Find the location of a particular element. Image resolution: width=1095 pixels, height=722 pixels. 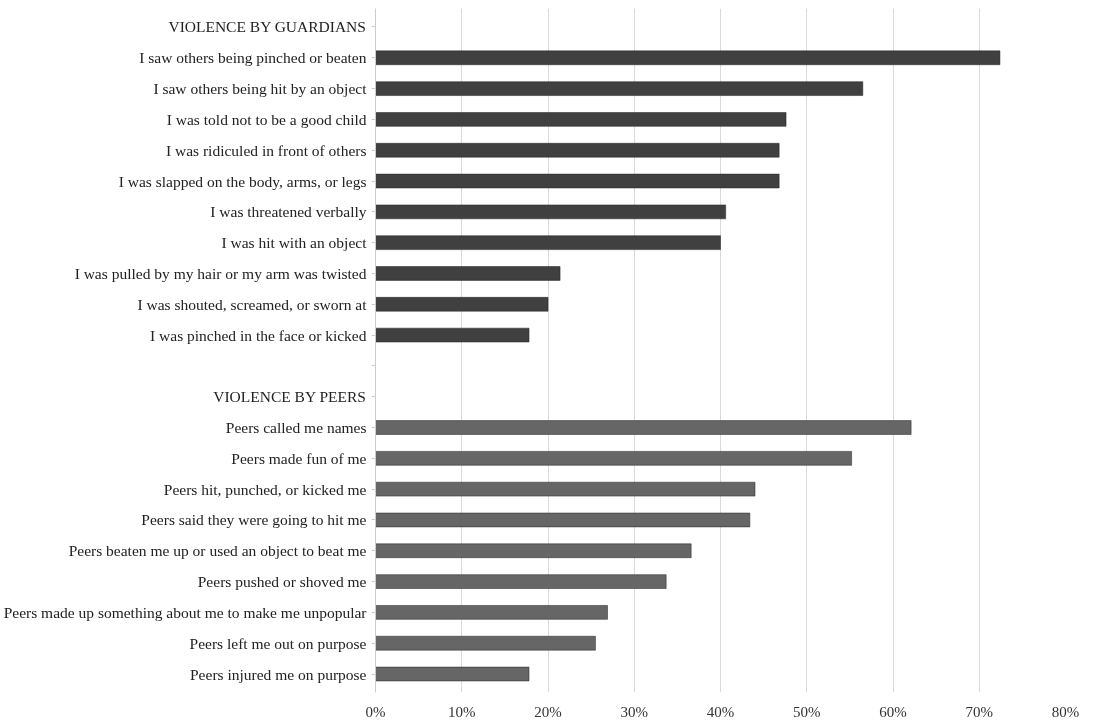

x-tick-label: 30% is located at coordinates (634, 711).